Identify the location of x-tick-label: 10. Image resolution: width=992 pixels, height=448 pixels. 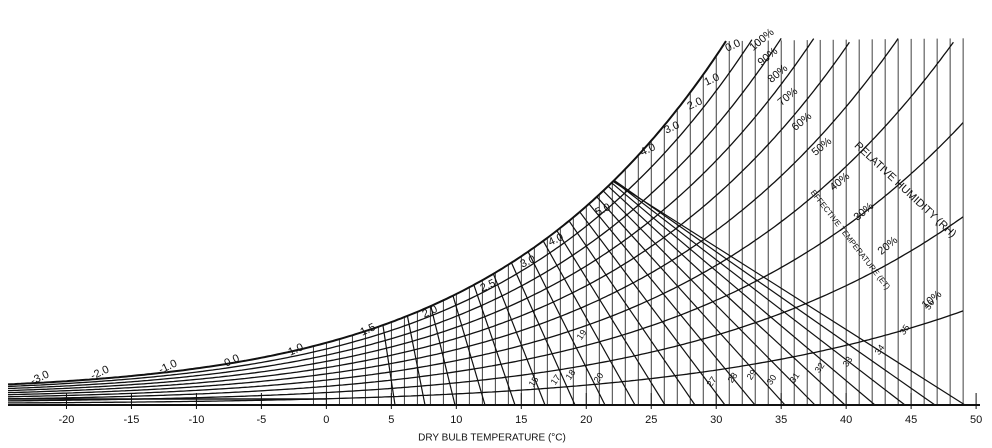
(456, 420).